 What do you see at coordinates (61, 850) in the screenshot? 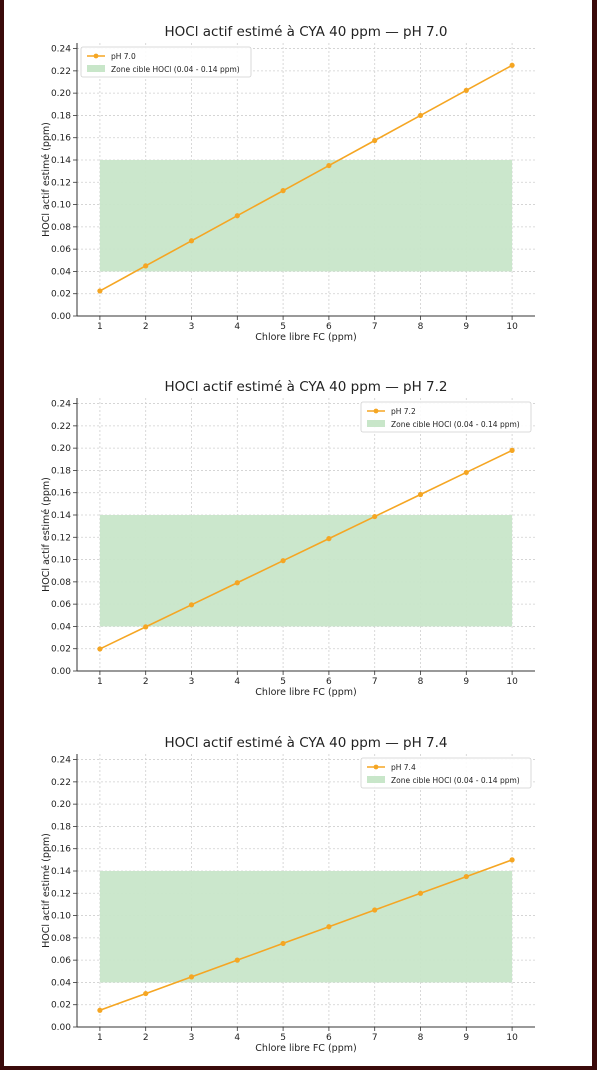
I see `y-tick-label: 0.16` at bounding box center [61, 850].